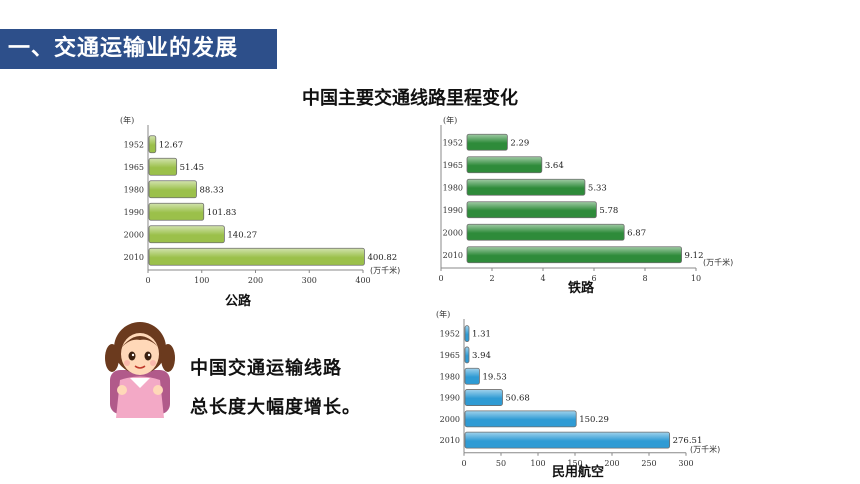 The height and width of the screenshot is (484, 860). I want to click on value-label: 140.27, so click(242, 235).